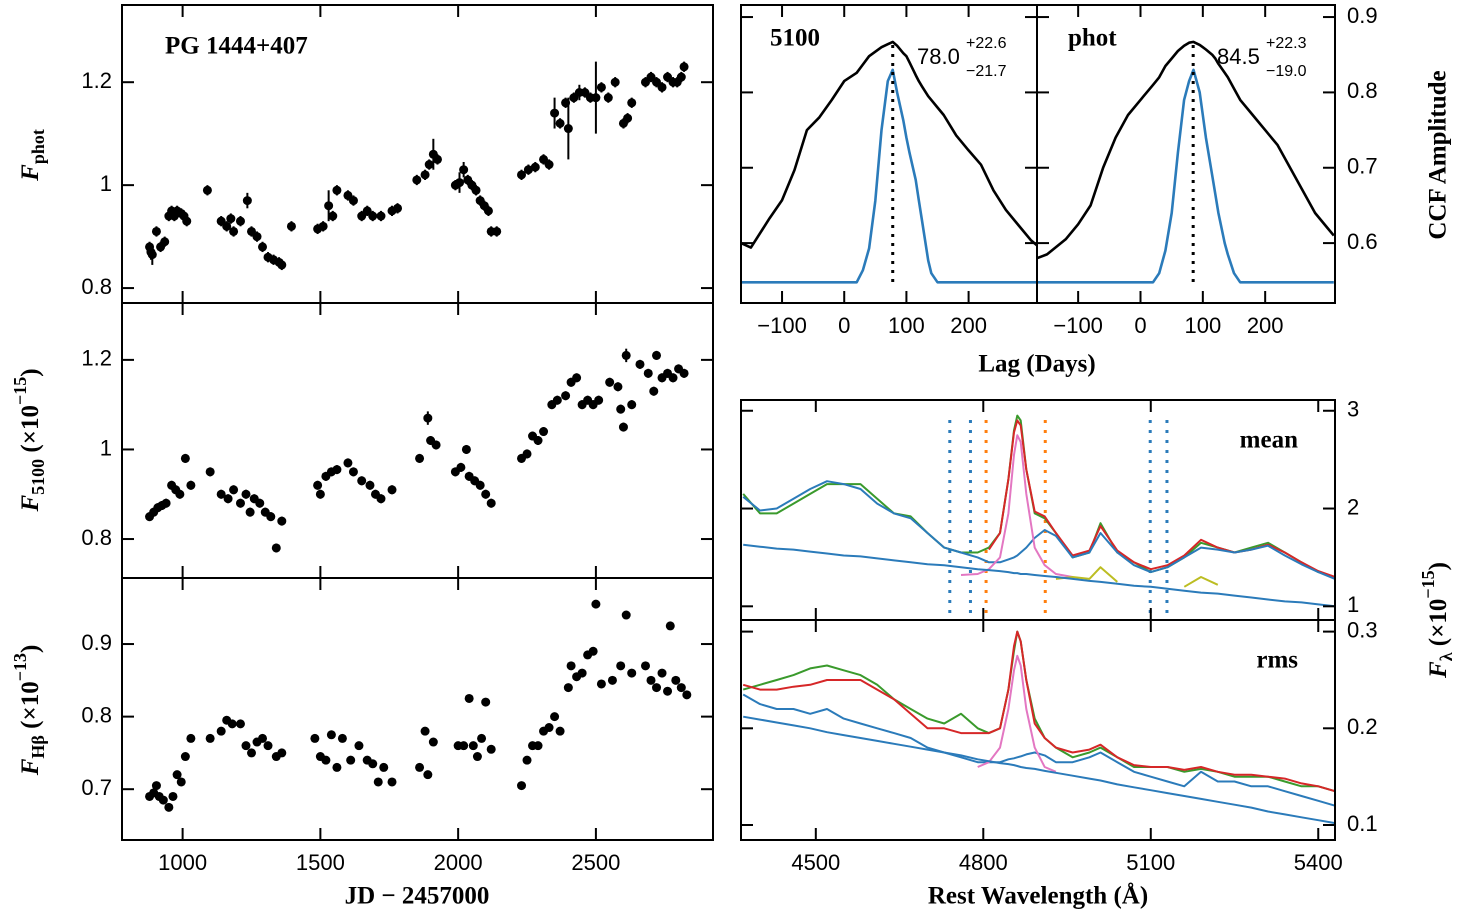  What do you see at coordinates (458, 862) in the screenshot?
I see `x-tick-label: 2000` at bounding box center [458, 862].